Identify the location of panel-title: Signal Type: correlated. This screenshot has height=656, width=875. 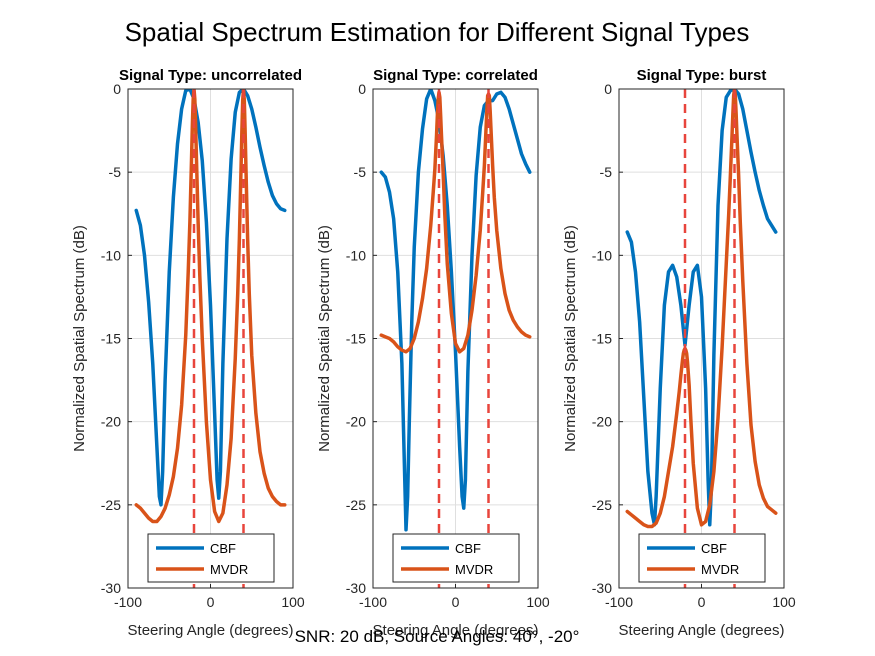
(455, 75).